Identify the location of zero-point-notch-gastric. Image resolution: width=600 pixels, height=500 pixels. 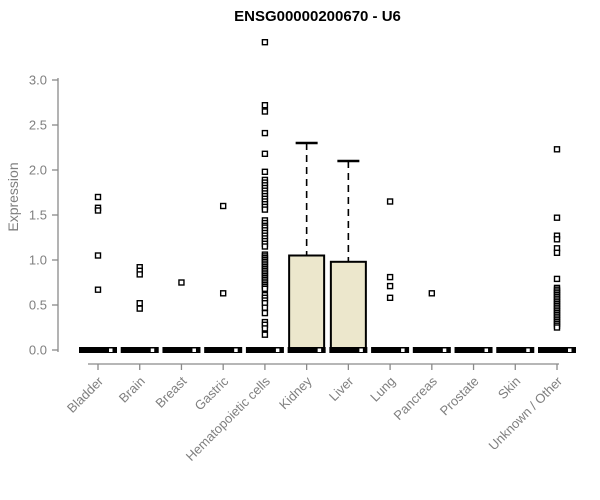
(236, 350).